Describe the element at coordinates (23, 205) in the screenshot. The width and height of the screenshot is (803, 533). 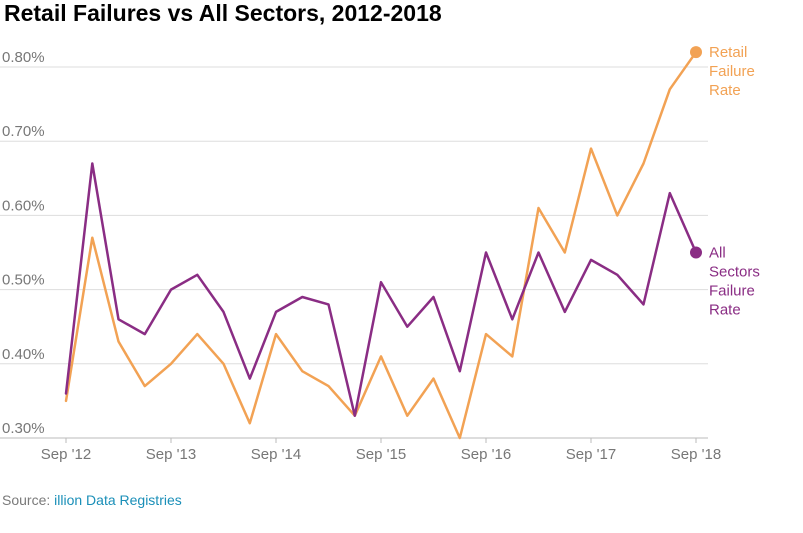
I see `y-tick-label: 0.60%` at that location.